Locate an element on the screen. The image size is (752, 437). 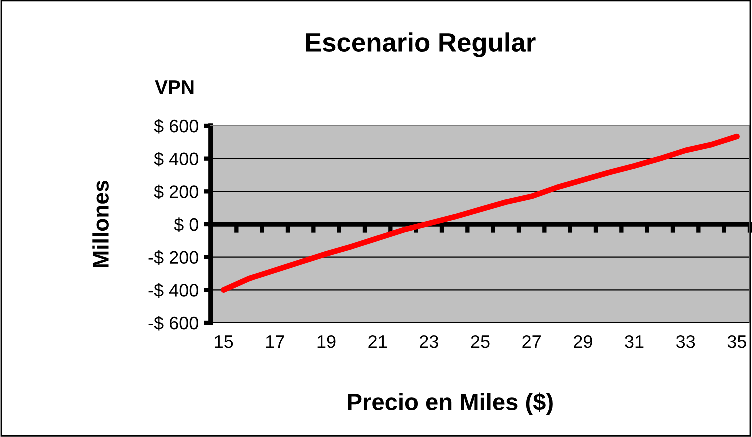
x-tick-label: 19 is located at coordinates (327, 341).